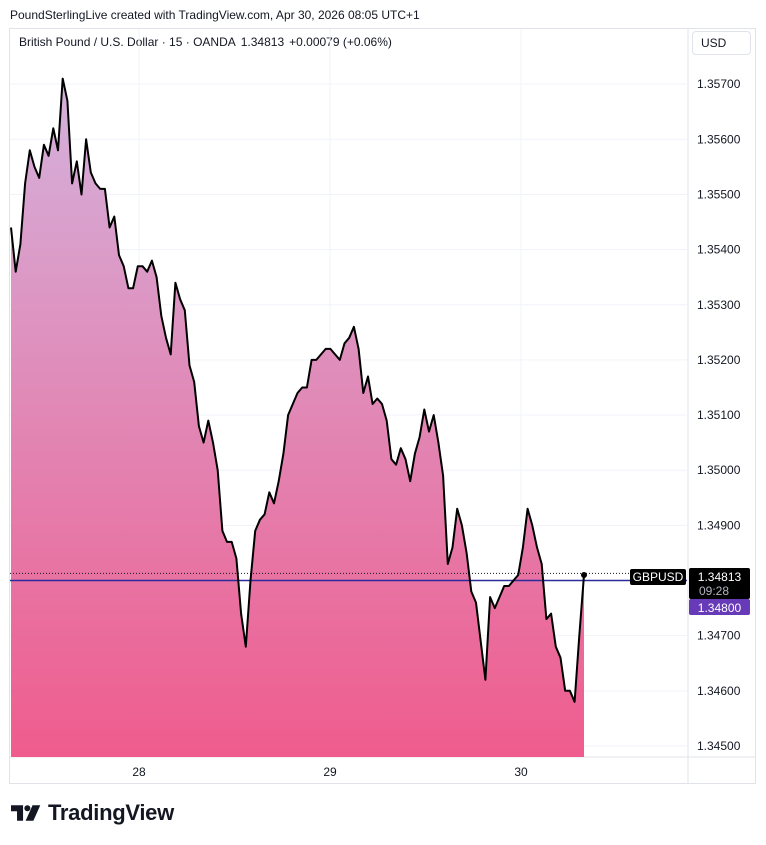 The image size is (766, 845). What do you see at coordinates (719, 139) in the screenshot?
I see `y-tick-label: 1.35600` at bounding box center [719, 139].